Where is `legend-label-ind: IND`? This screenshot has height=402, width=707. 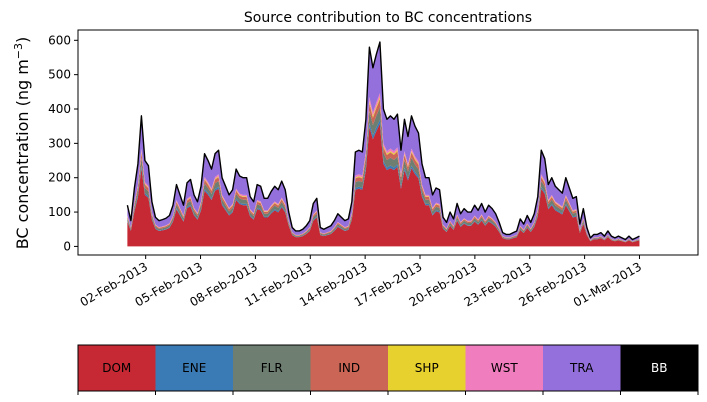
legend-label-ind: IND is located at coordinates (349, 368).